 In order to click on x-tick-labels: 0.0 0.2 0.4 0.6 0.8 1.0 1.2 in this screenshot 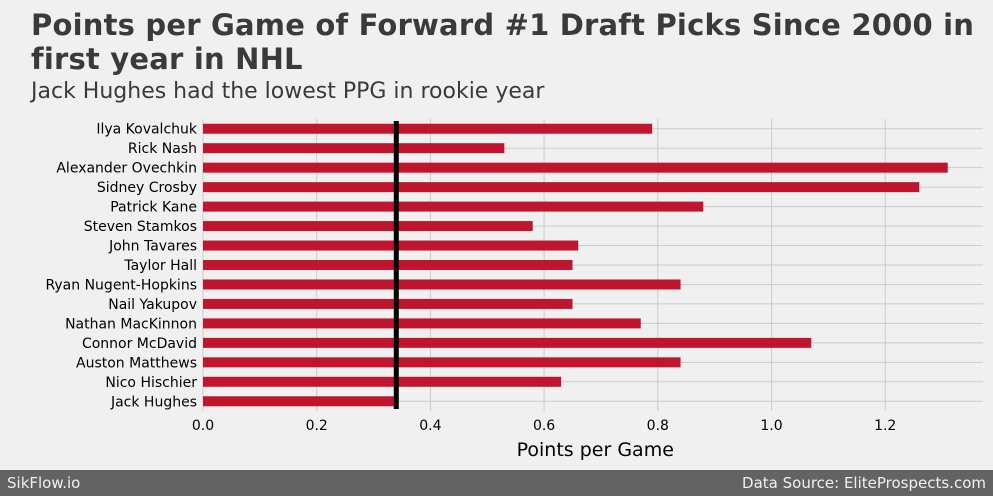, I will do `click(544, 426)`.